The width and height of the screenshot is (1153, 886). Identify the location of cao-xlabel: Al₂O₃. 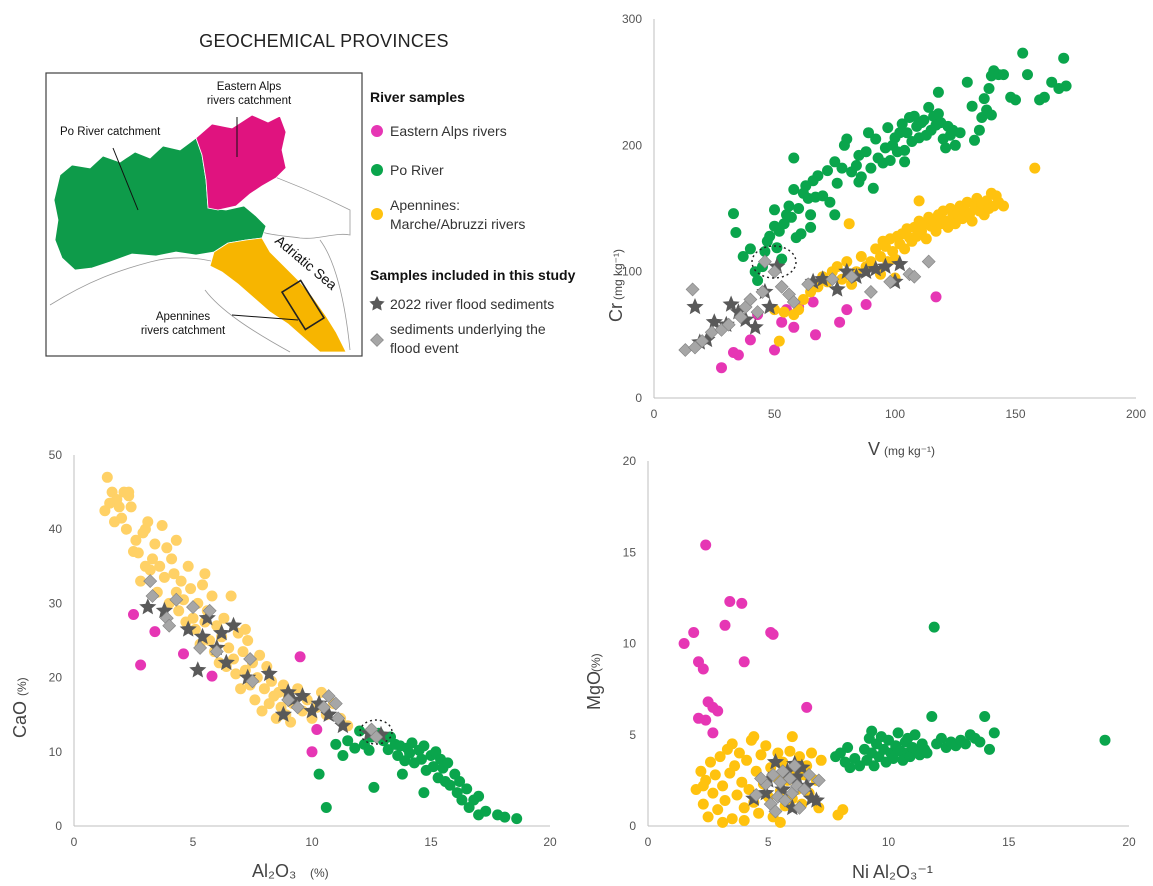
(274, 871).